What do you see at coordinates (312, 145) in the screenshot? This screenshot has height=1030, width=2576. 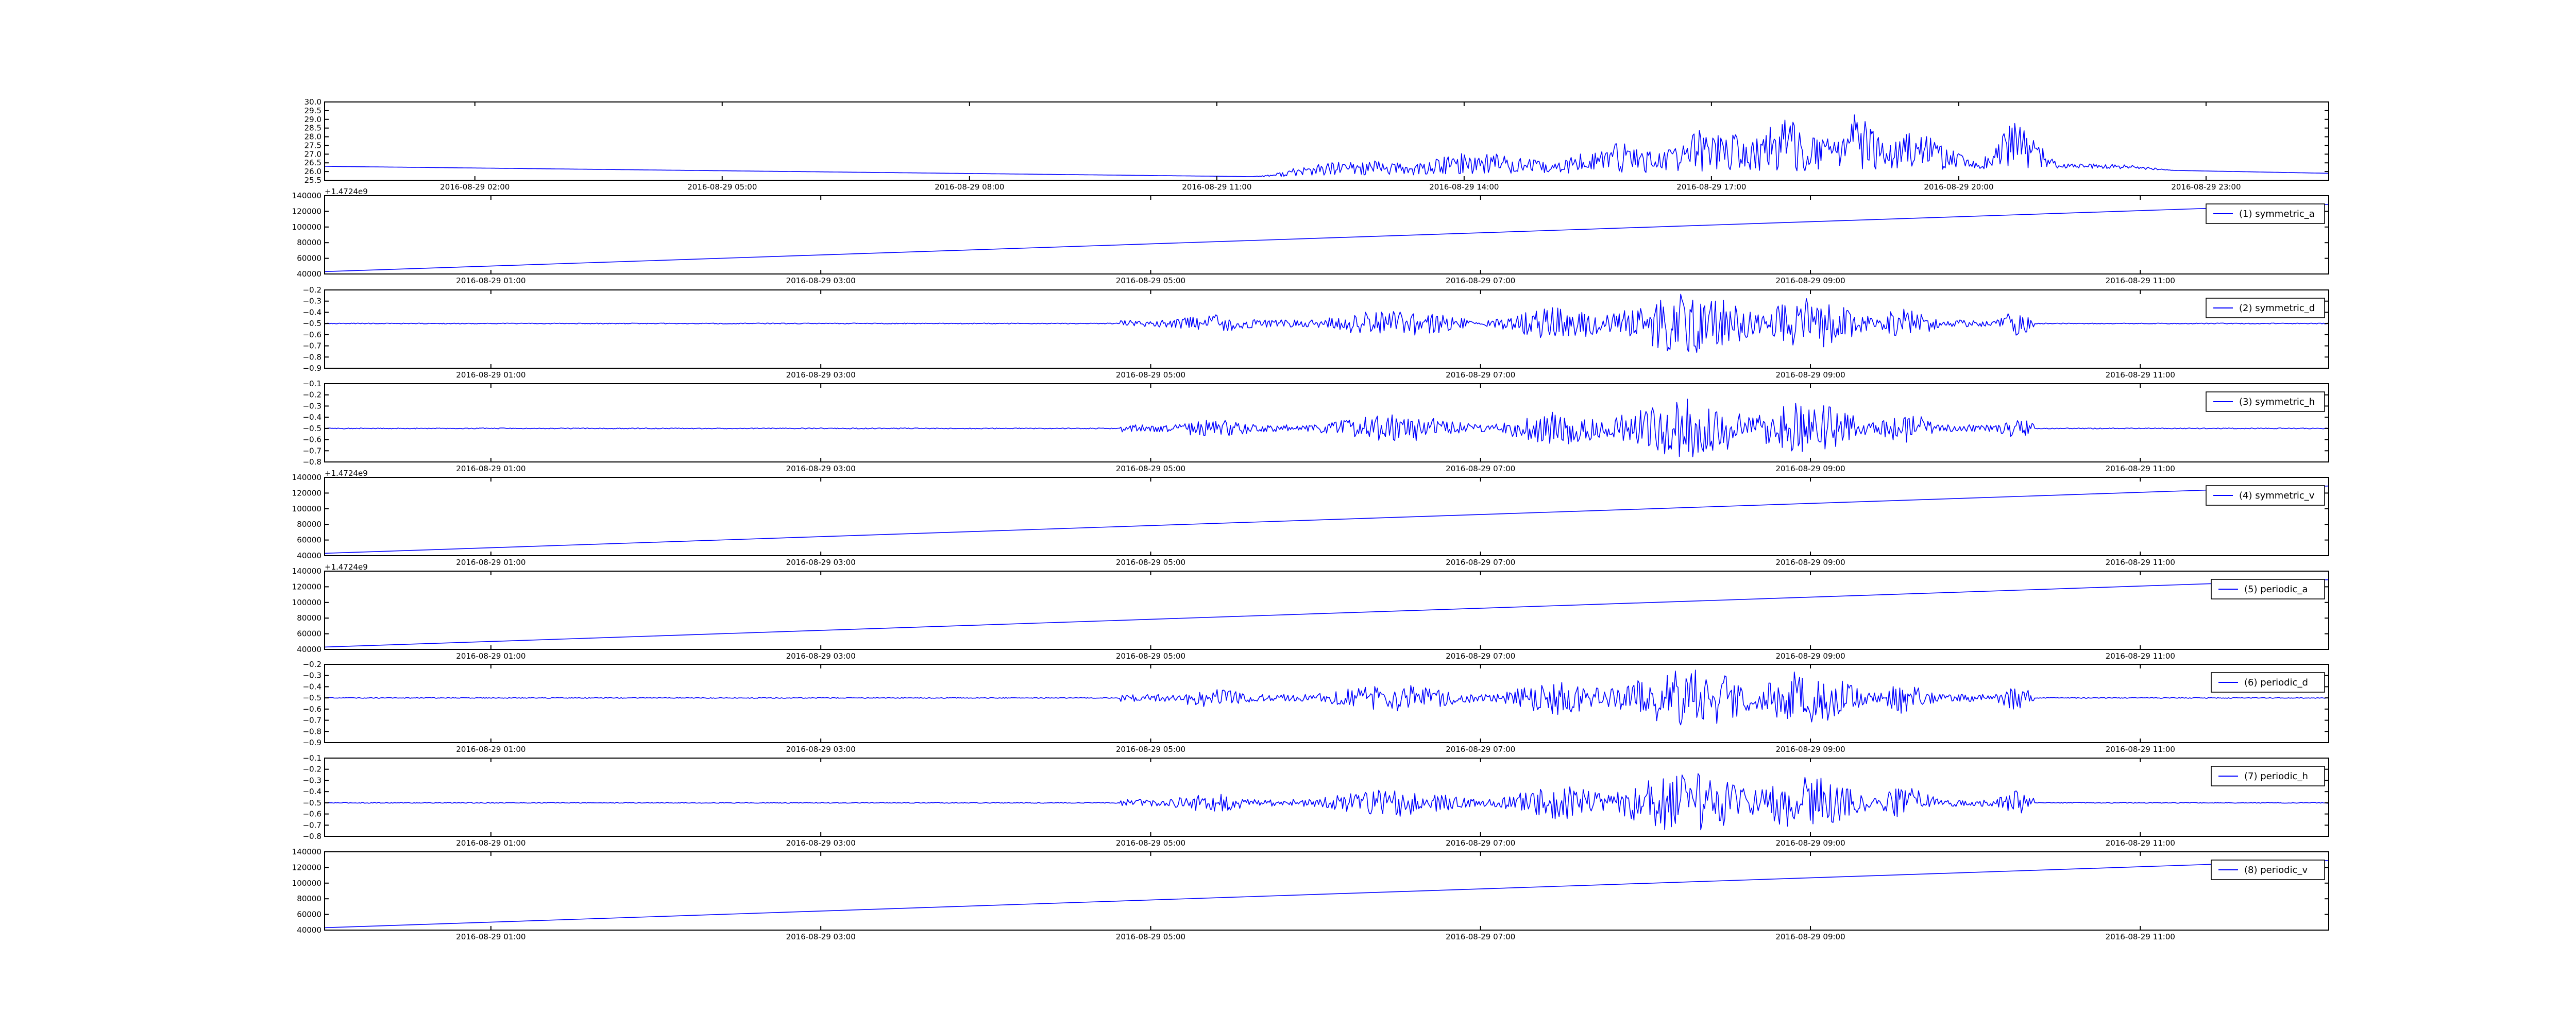 I see `ytick-label: 27.5` at bounding box center [312, 145].